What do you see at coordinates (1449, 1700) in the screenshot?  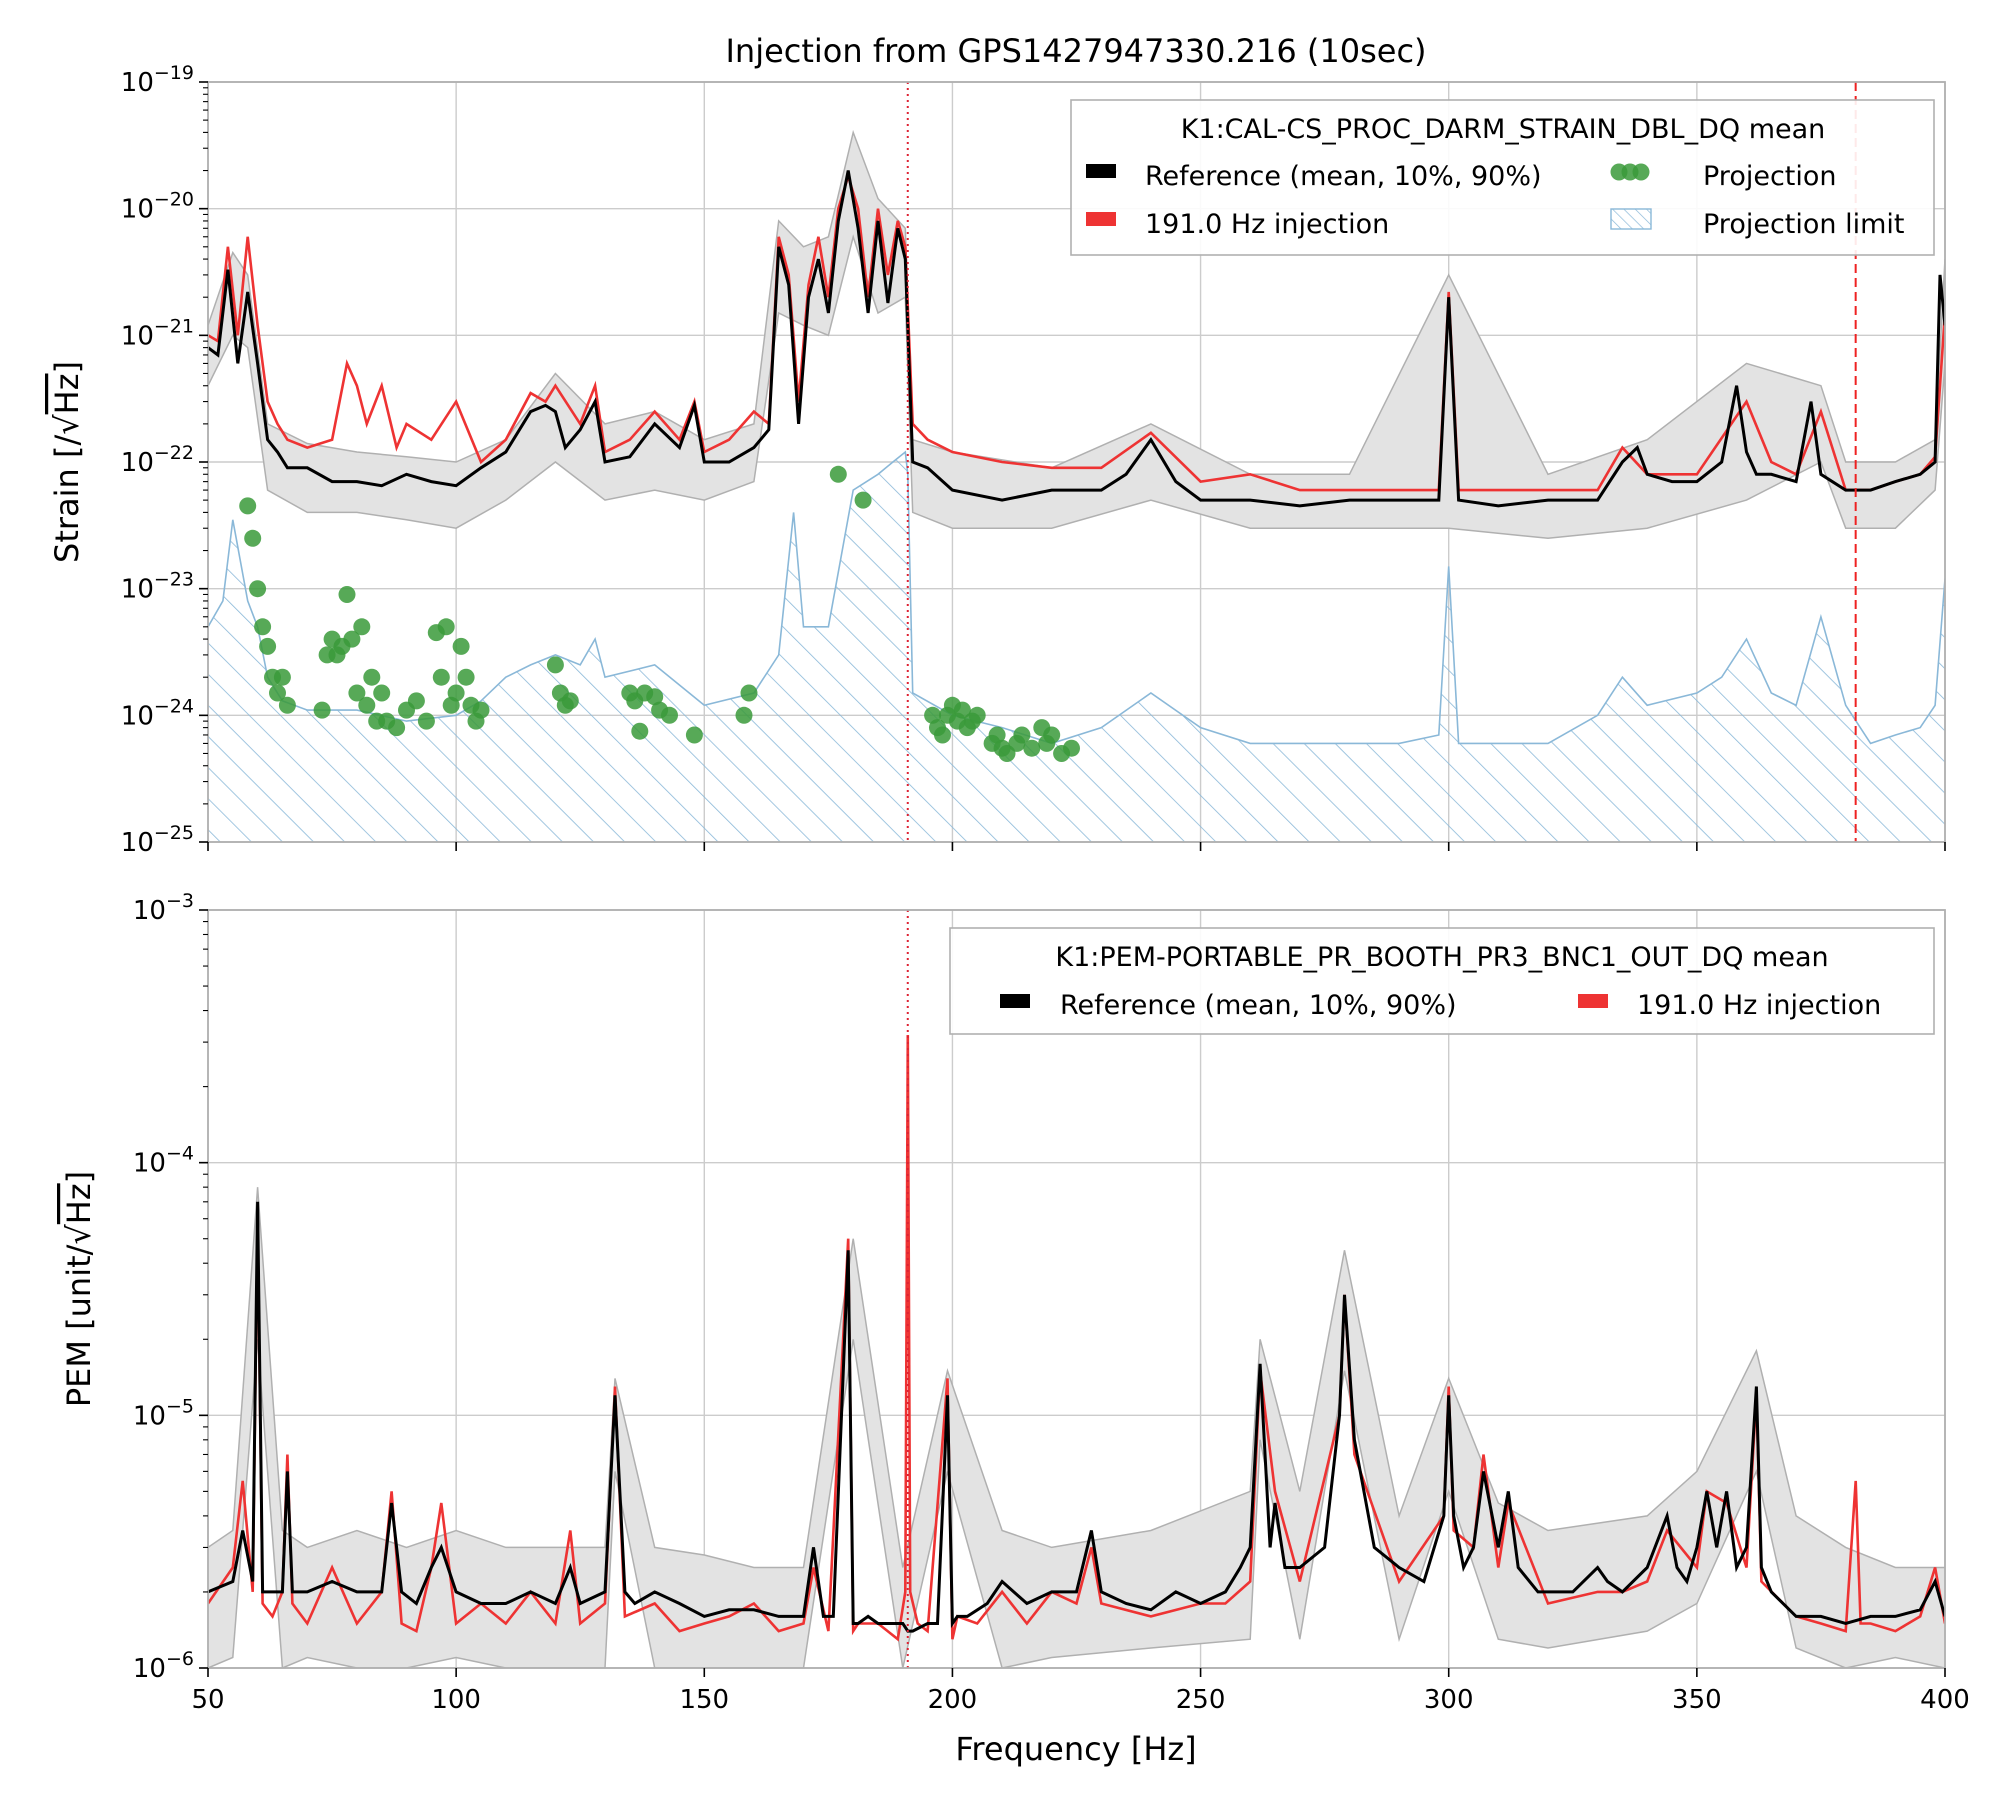 I see `x-tick-label: 300` at bounding box center [1449, 1700].